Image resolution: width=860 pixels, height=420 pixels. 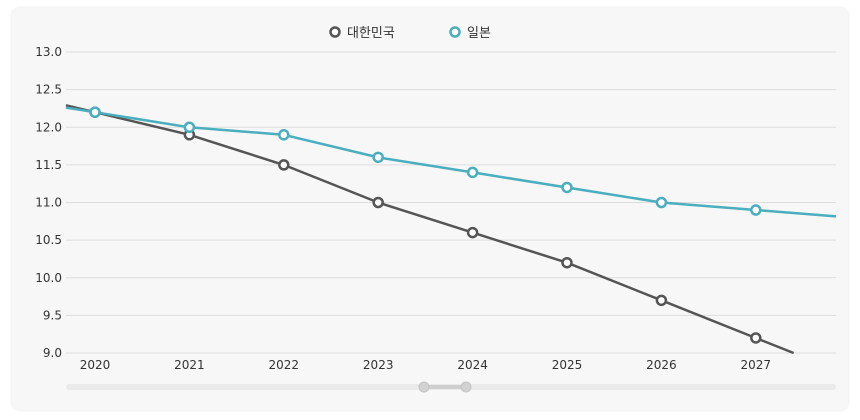 I want to click on slider-handle-left, so click(x=424, y=387).